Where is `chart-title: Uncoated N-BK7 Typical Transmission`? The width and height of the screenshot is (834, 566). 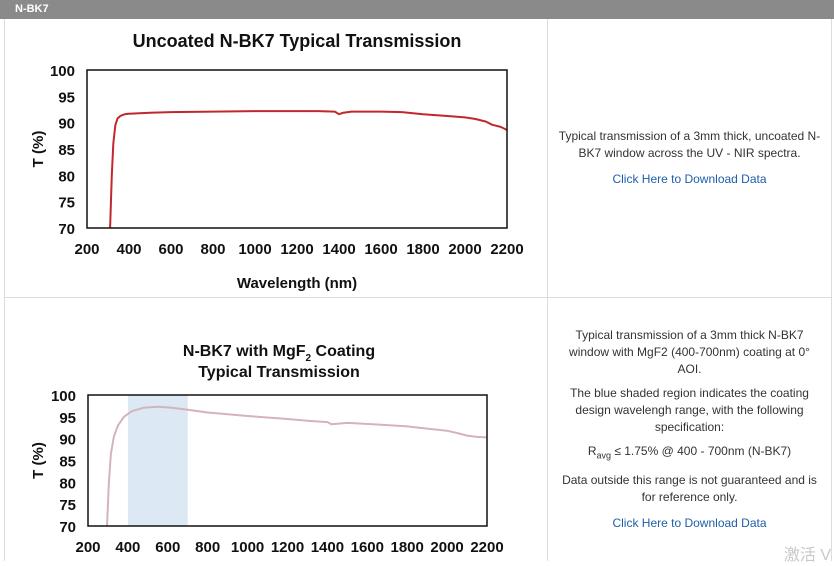 chart-title: Uncoated N-BK7 Typical Transmission is located at coordinates (297, 41).